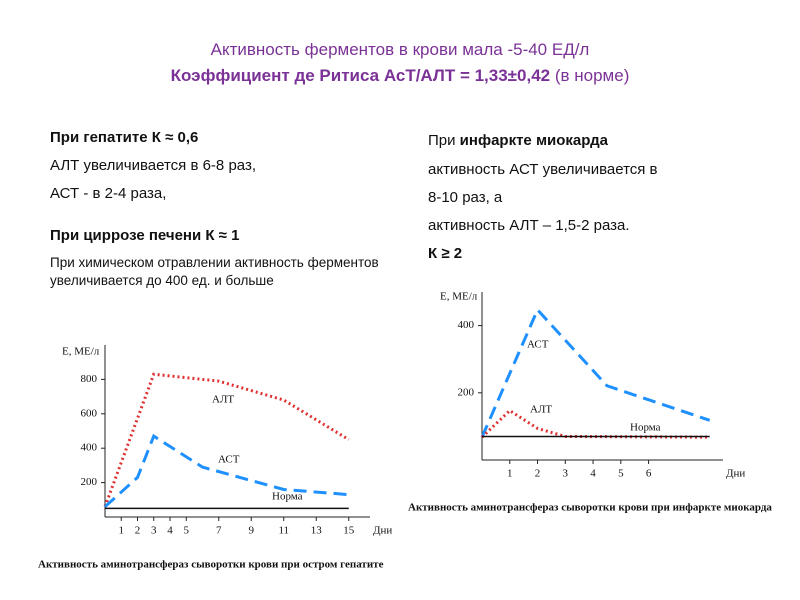  I want to click on y-tick-label: 600, so click(89, 413).